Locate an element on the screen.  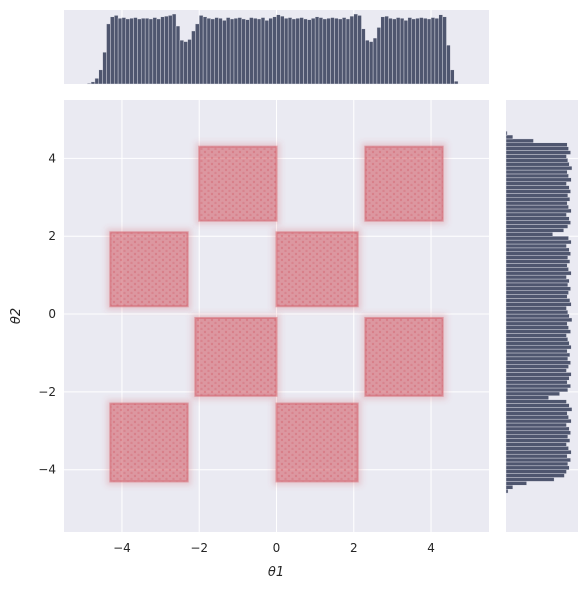
x-axis-ticks: −4 −2 0 2 4 is located at coordinates (274, 548).